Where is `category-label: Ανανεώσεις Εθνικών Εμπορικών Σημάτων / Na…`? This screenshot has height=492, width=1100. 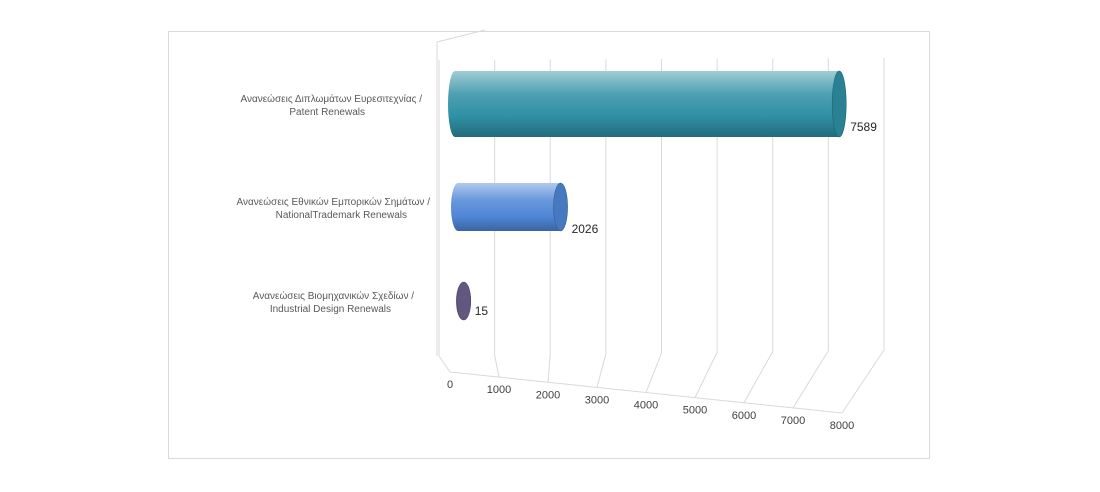
category-label: Ανανεώσεις Εθνικών Εμπορικών Σημάτων / Na… is located at coordinates (334, 208).